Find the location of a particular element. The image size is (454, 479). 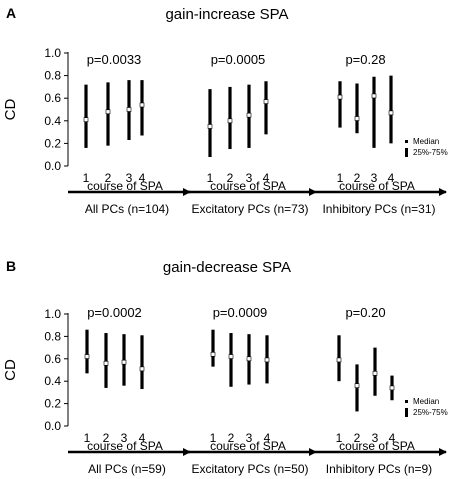

panel-letter: A is located at coordinates (11, 13).